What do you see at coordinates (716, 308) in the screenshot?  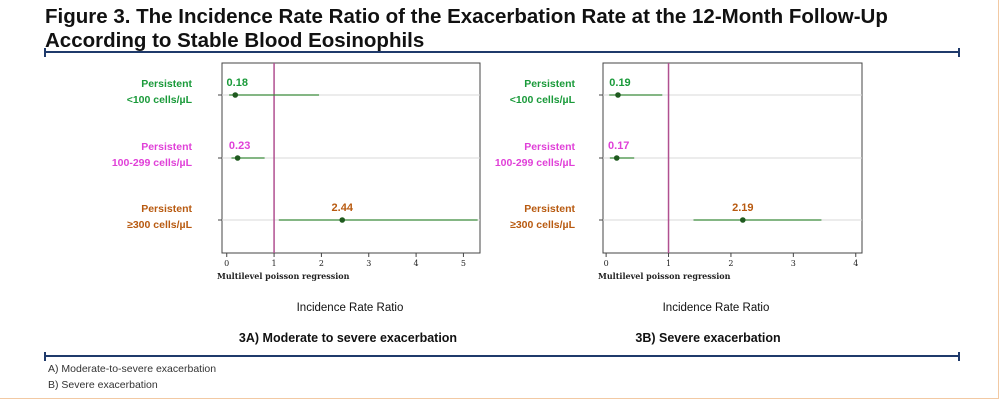 I see `plot-b-x-axis-label: Incidence Rate Ratio` at bounding box center [716, 308].